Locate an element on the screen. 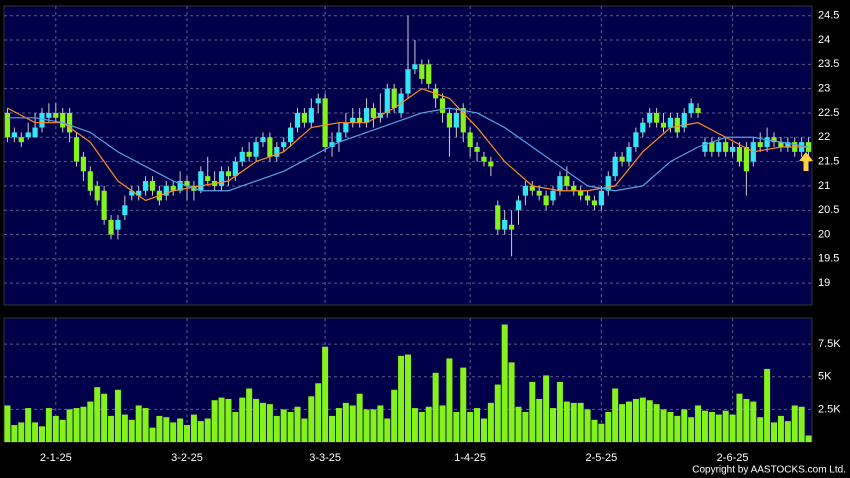 The height and width of the screenshot is (478, 850). x-tick-label: 1-4-25 is located at coordinates (470, 458).